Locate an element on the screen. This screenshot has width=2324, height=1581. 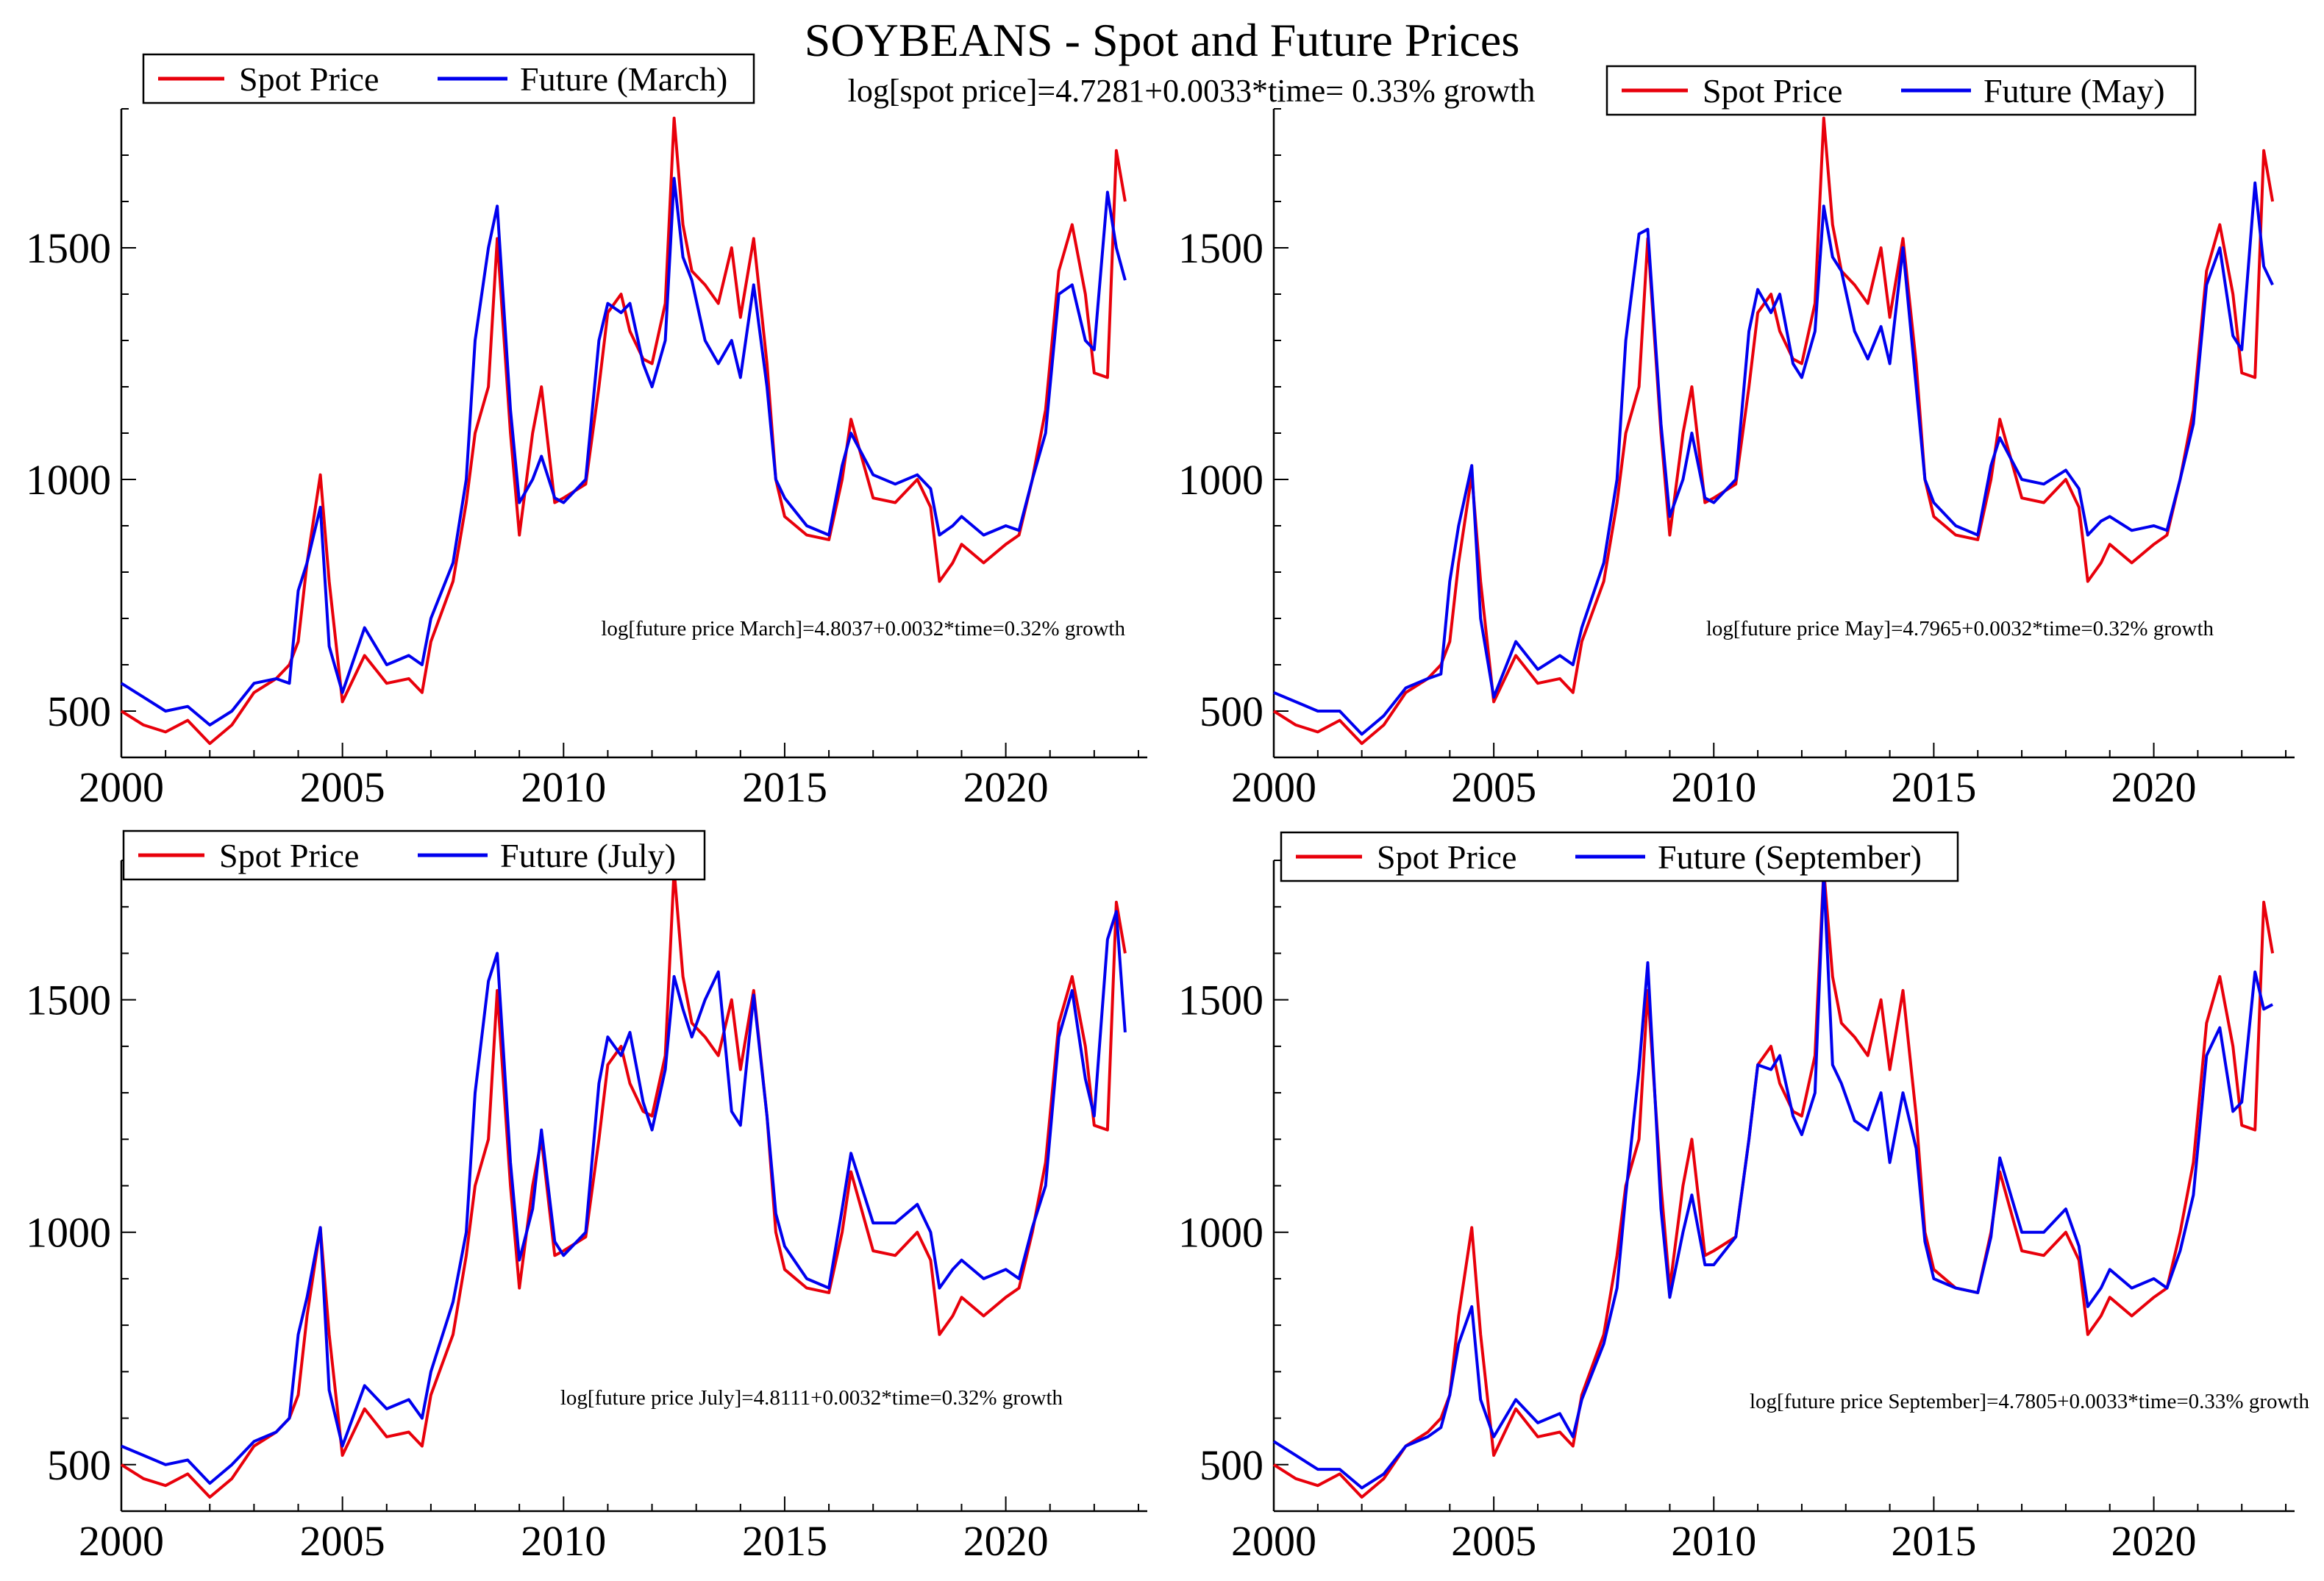
legend: Spot Price Future (May) is located at coordinates (1901, 90).